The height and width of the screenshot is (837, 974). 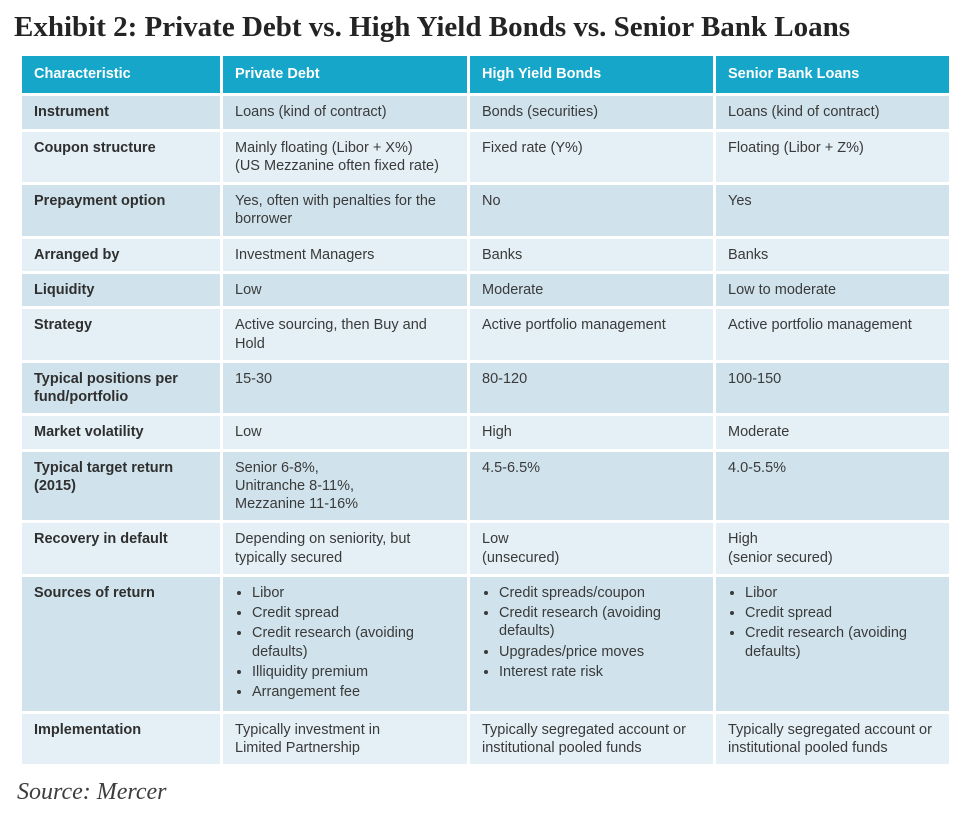 What do you see at coordinates (591, 157) in the screenshot?
I see `table-cell: Fixed rate (Y%)` at bounding box center [591, 157].